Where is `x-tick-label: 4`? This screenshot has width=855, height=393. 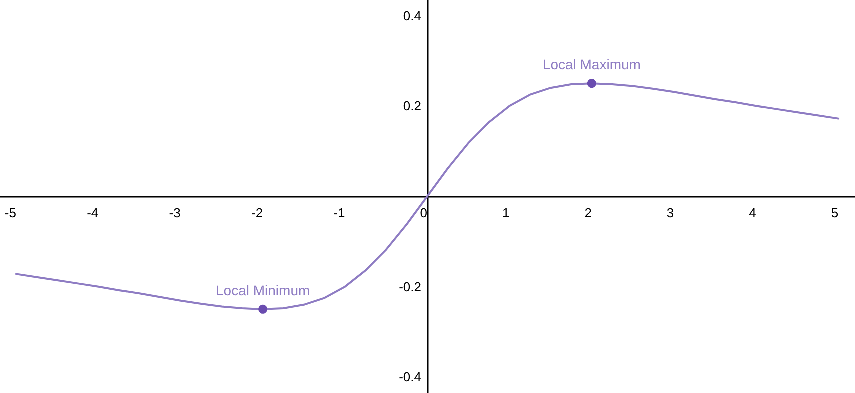
x-tick-label: 4 is located at coordinates (752, 213).